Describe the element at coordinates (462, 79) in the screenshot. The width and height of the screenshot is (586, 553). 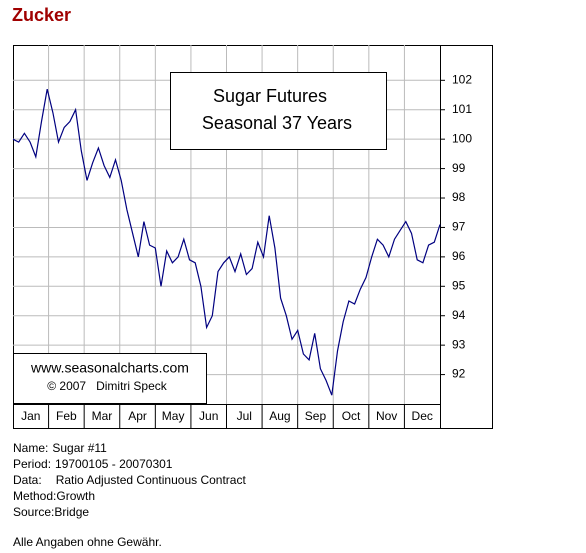
I see `y-tick-label: 102` at that location.